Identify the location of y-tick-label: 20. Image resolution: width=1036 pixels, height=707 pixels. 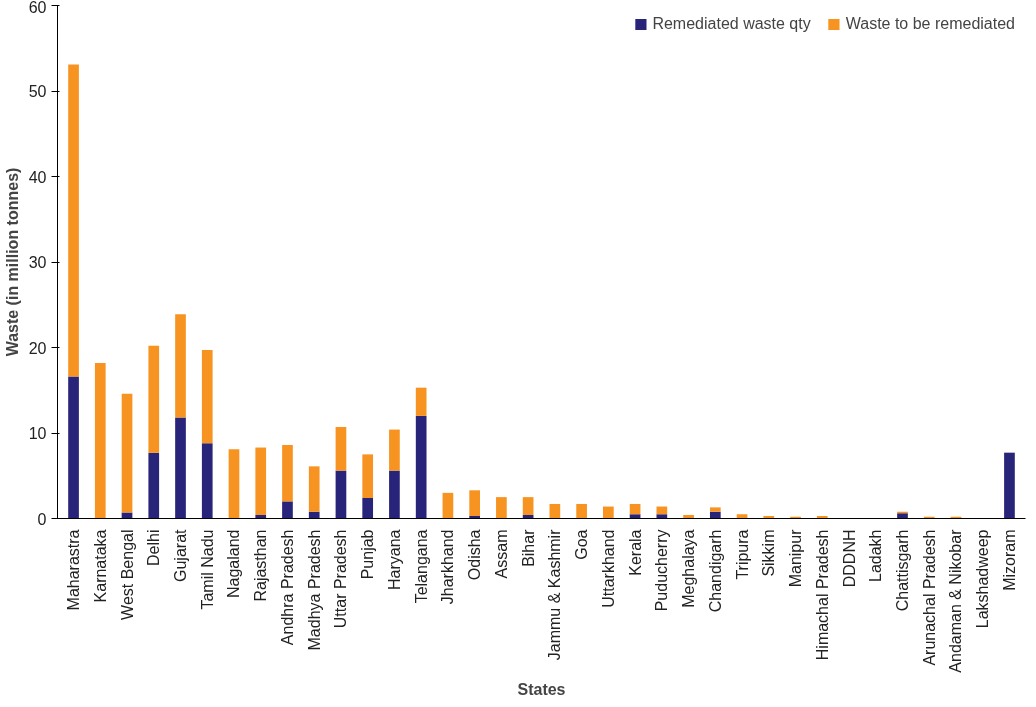
(37, 348).